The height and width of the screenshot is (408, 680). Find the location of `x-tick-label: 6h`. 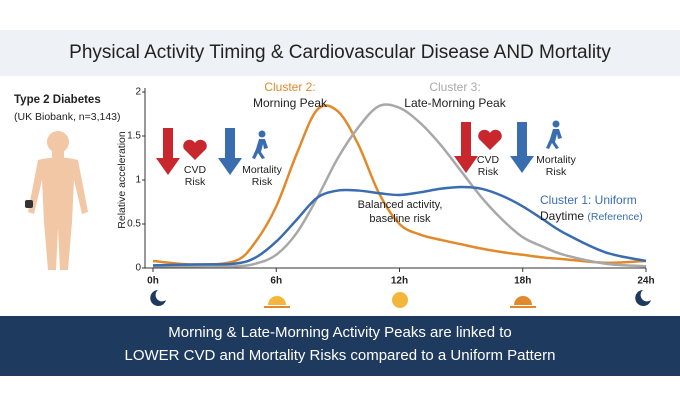

x-tick-label: 6h is located at coordinates (276, 281).